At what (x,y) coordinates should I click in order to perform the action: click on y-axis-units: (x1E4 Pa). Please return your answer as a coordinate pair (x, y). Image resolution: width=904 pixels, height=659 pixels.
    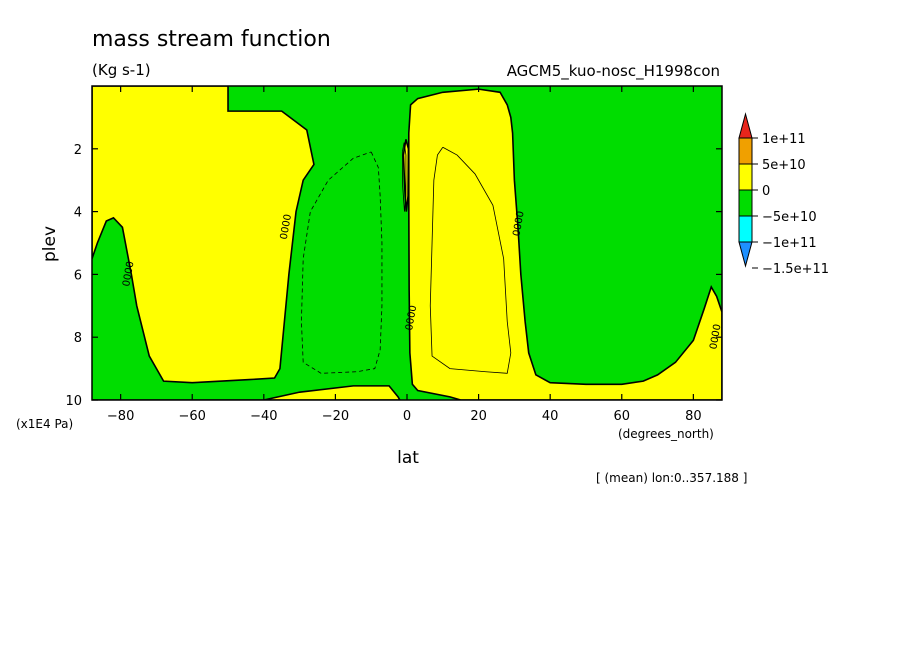
    Looking at the image, I should click on (44, 424).